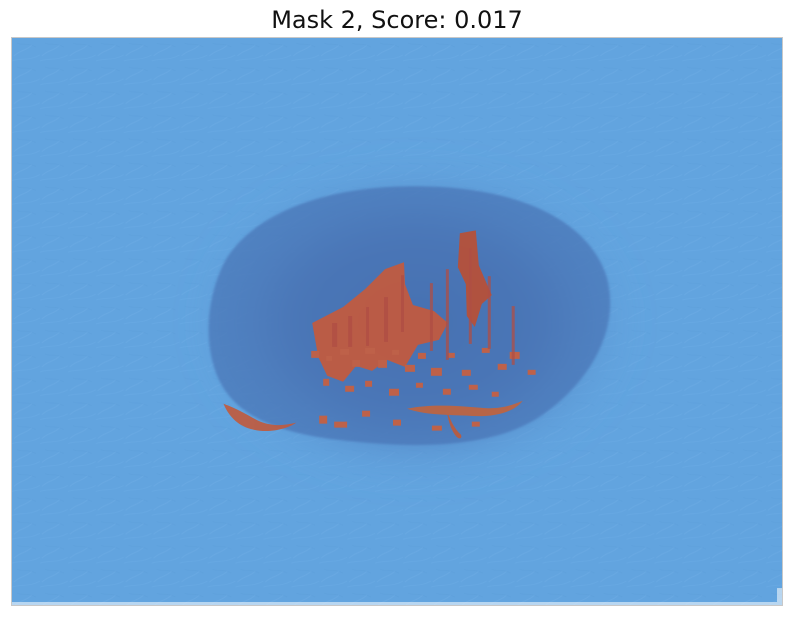  Describe the element at coordinates (397, 596) in the screenshot. I see `white-edge-specks` at that location.